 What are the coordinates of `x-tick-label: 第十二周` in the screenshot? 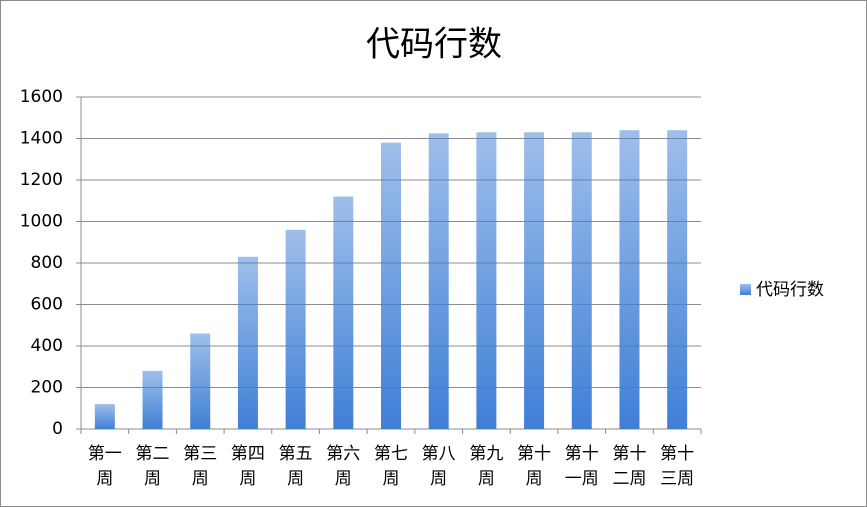 It's located at (629, 466).